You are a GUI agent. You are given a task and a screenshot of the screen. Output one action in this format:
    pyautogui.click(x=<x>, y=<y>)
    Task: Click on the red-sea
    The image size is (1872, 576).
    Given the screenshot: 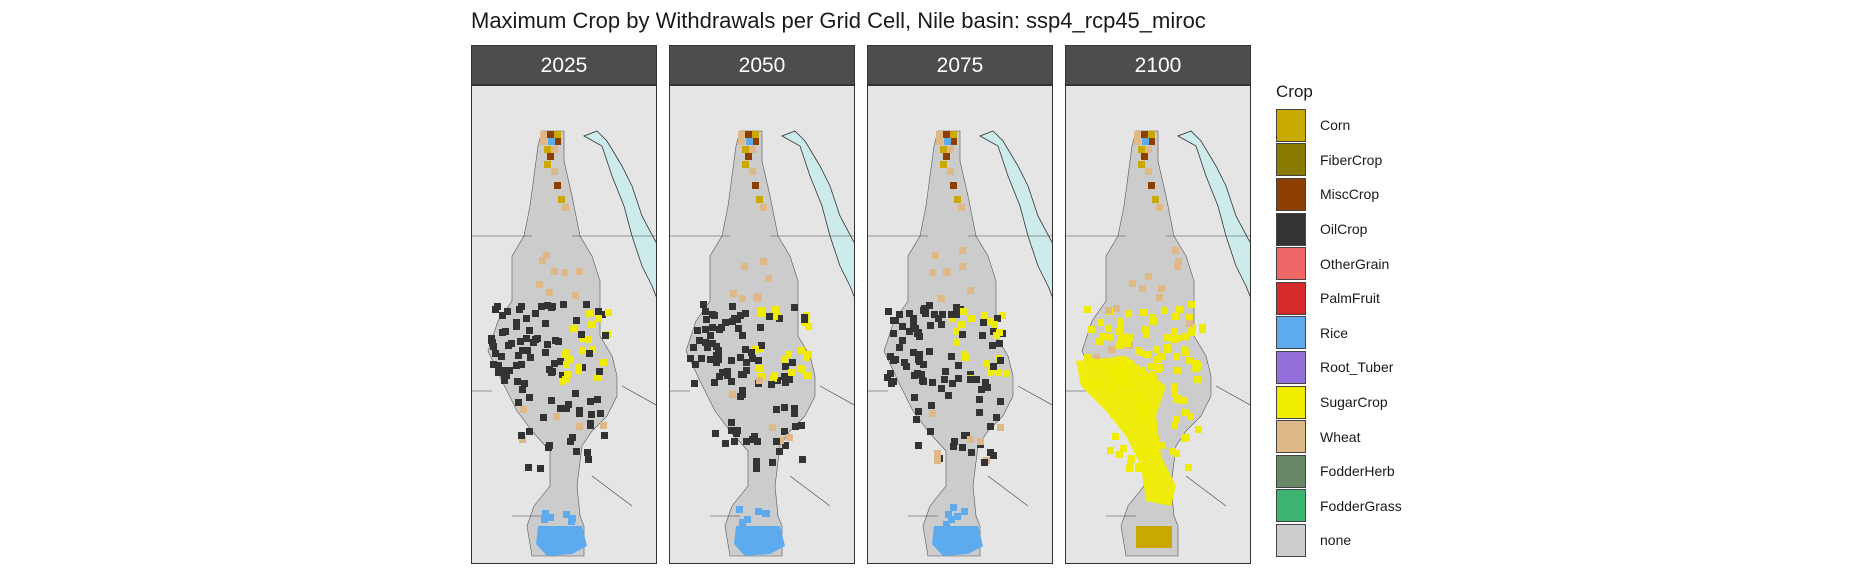 What is the action you would take?
    pyautogui.click(x=1015, y=214)
    